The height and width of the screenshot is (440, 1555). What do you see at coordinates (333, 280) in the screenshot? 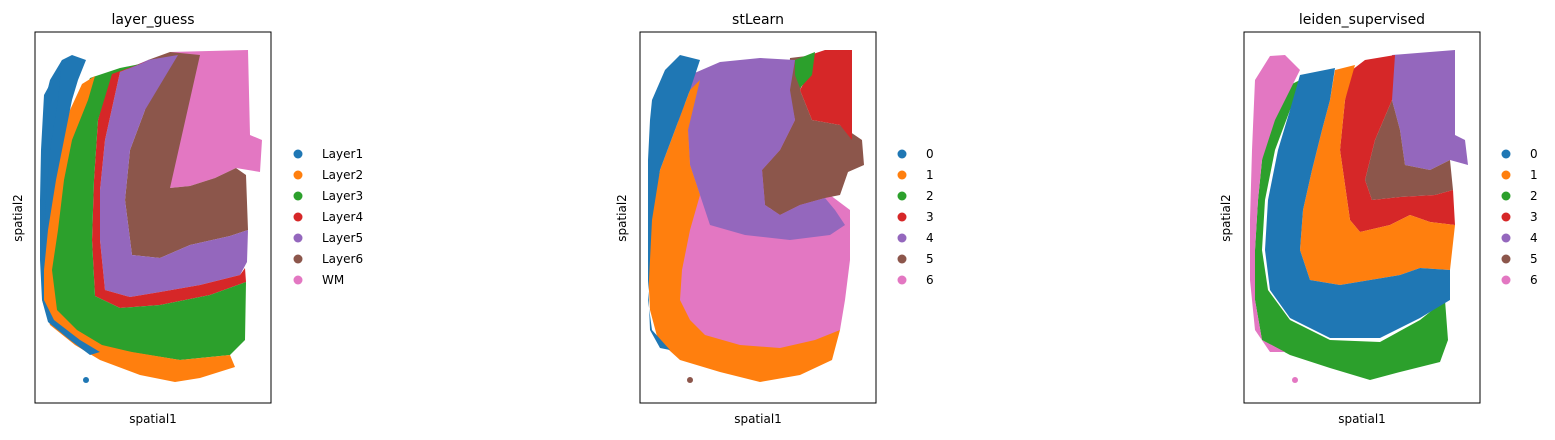
I see `legend-label: WM` at bounding box center [333, 280].